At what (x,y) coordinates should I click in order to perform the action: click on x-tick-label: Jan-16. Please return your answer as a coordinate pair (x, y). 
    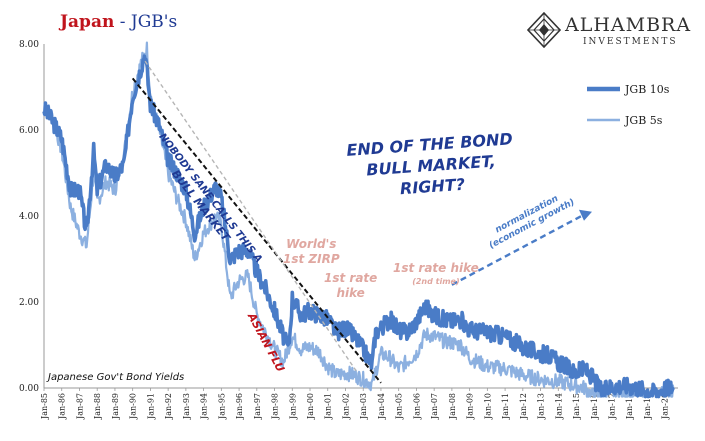
    Looking at the image, I should click on (594, 406).